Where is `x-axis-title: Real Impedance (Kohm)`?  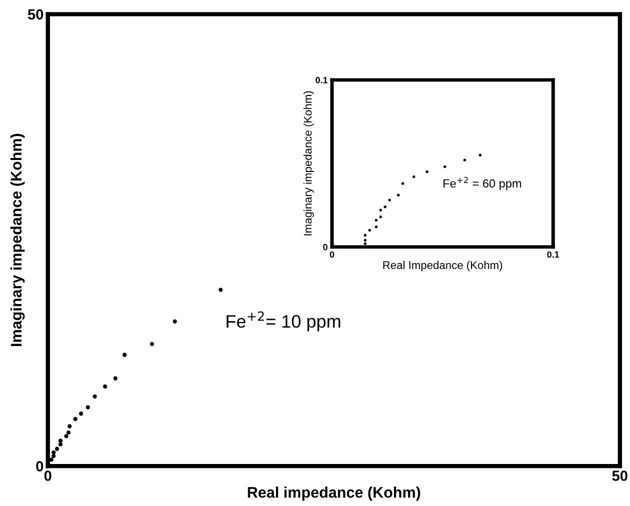
x-axis-title: Real Impedance (Kohm) is located at coordinates (442, 266).